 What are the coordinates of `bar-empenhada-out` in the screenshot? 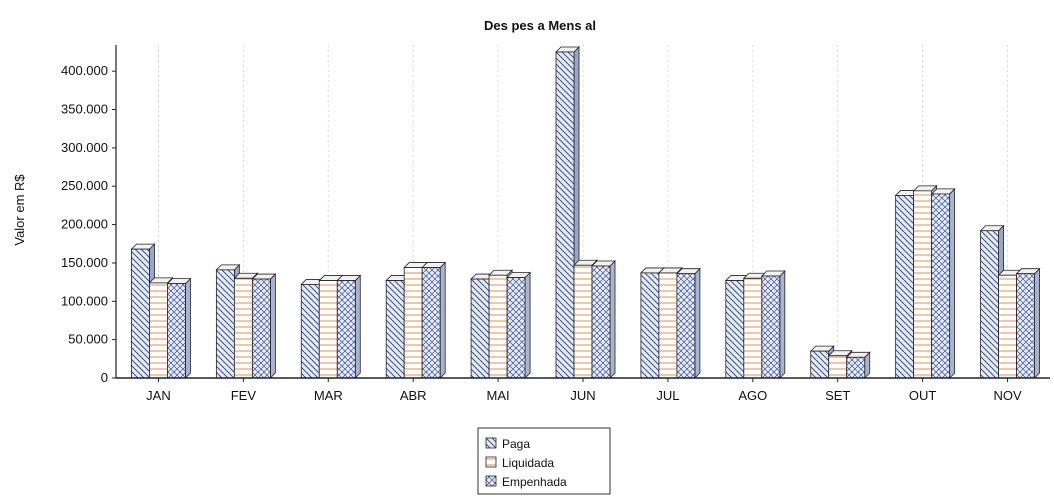 It's located at (943, 283).